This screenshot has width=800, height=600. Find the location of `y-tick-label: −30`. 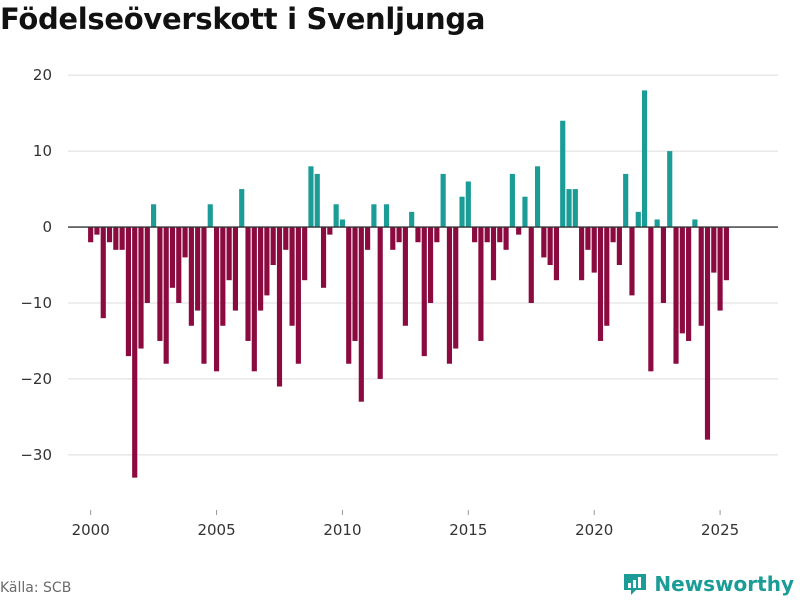

y-tick-label: −30 is located at coordinates (36, 455).